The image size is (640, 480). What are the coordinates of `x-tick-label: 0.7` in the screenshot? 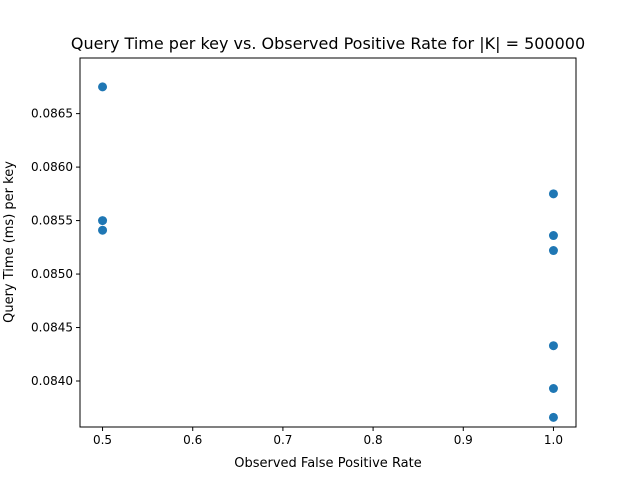 It's located at (282, 440).